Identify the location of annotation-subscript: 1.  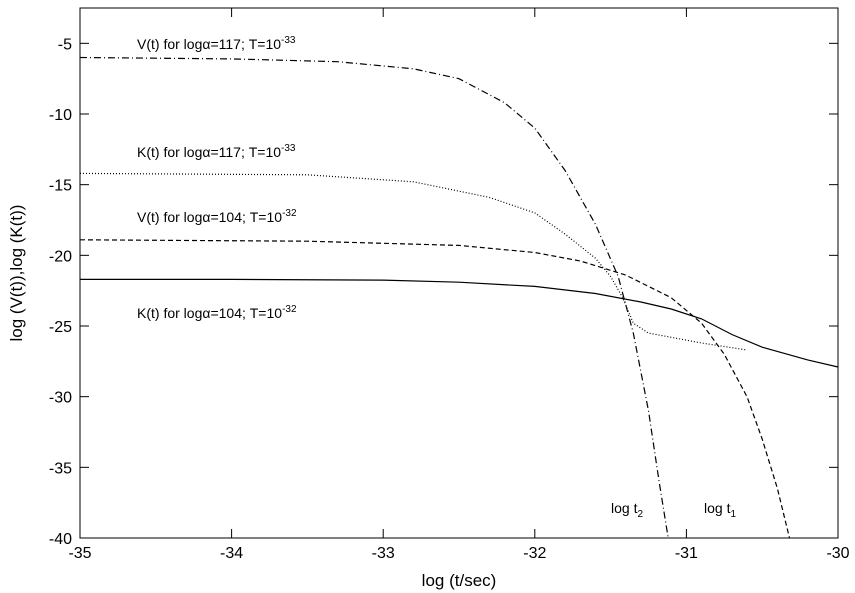
(733, 514).